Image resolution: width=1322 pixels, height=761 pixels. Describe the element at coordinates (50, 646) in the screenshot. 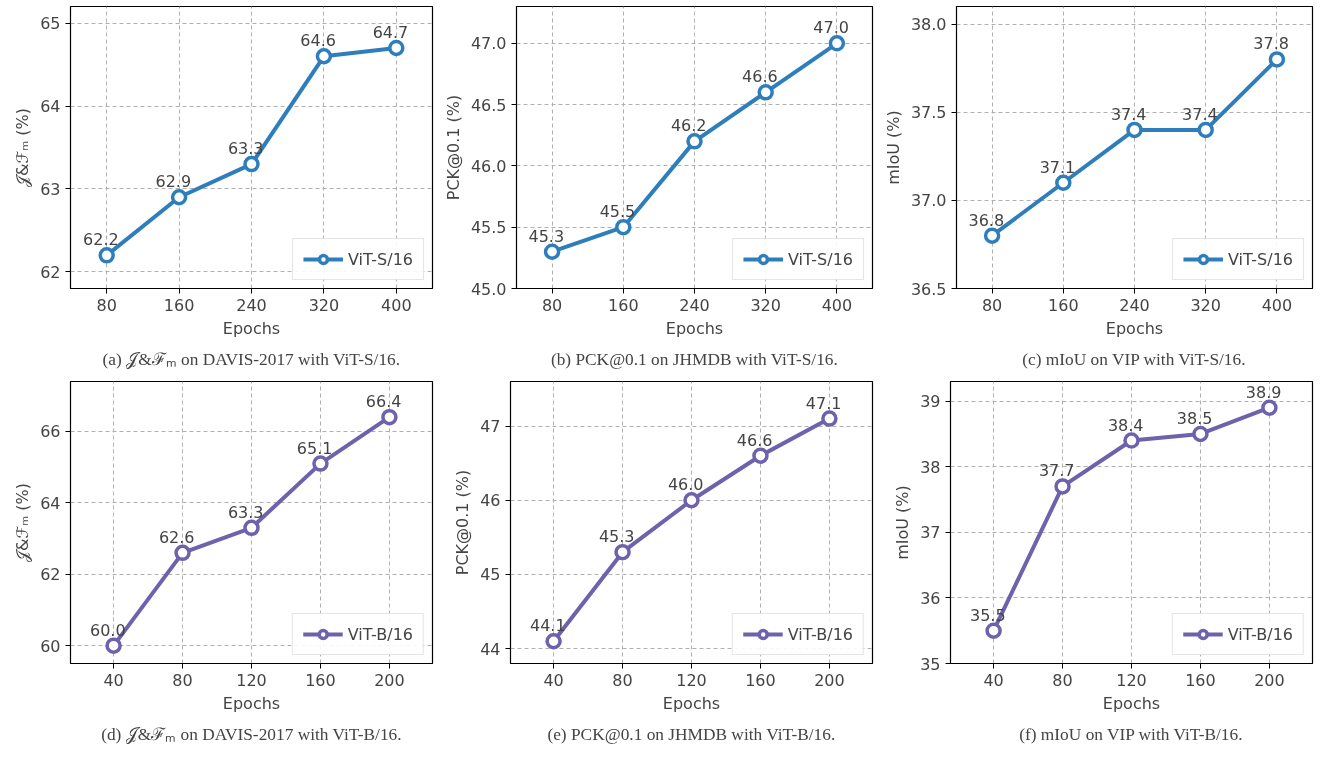

I see `y-tick-label: 60` at that location.